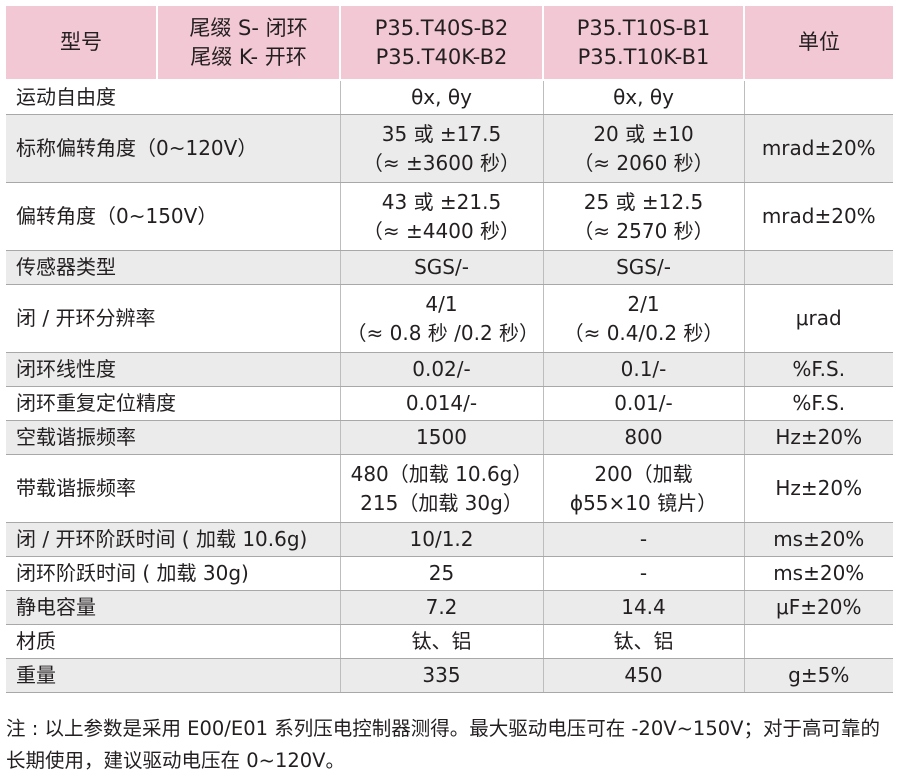 The width and height of the screenshot is (899, 778). I want to click on param-label: 空载谐振频率, so click(173, 437).